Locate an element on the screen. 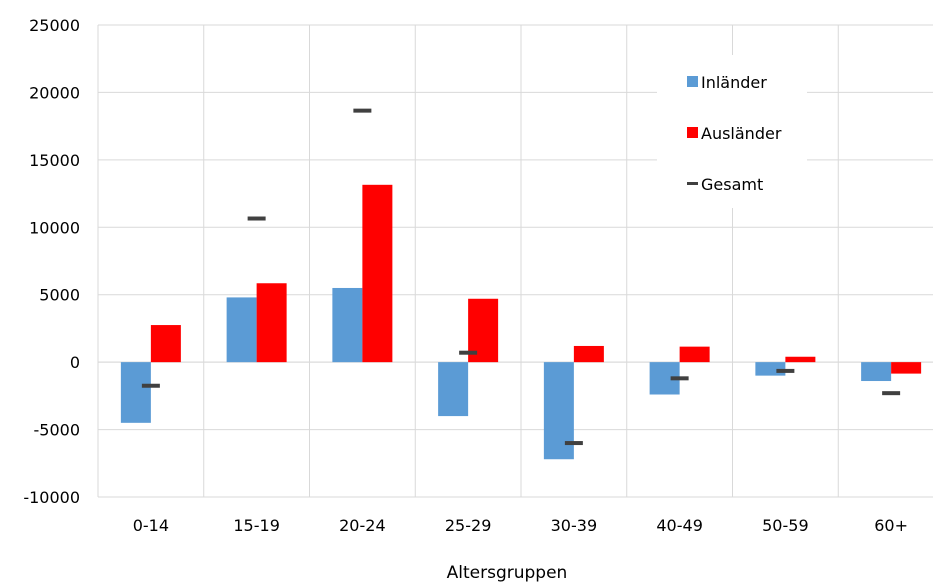  x-tick-label: 0-14 is located at coordinates (151, 525).